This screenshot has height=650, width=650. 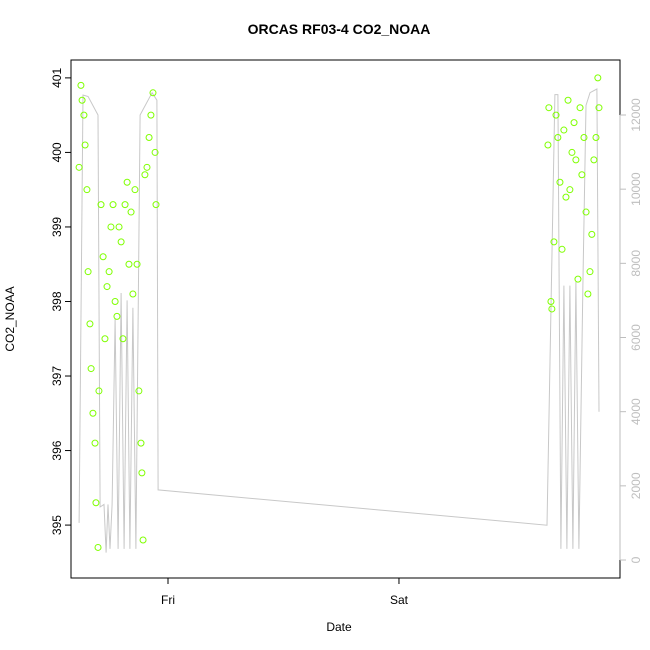 What do you see at coordinates (168, 600) in the screenshot?
I see `x-tick-label: Fri` at bounding box center [168, 600].